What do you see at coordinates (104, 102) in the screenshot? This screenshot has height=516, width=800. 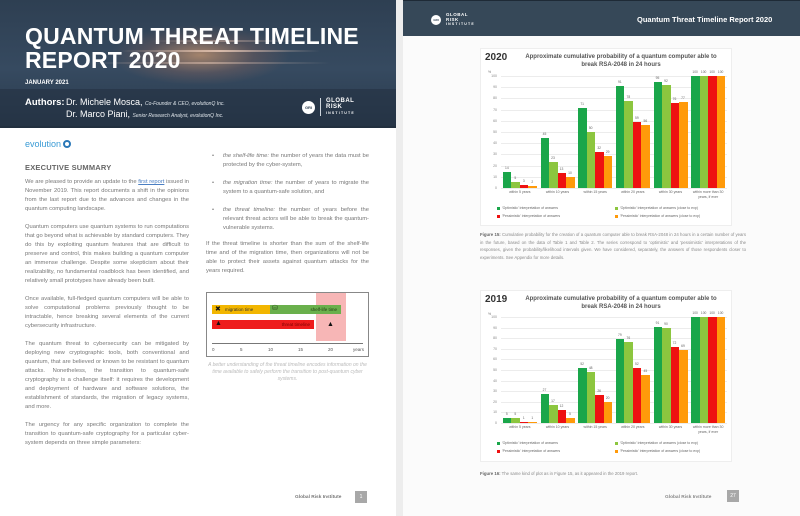 I see `author-name: Dr. Michele Mosca,` at bounding box center [104, 102].